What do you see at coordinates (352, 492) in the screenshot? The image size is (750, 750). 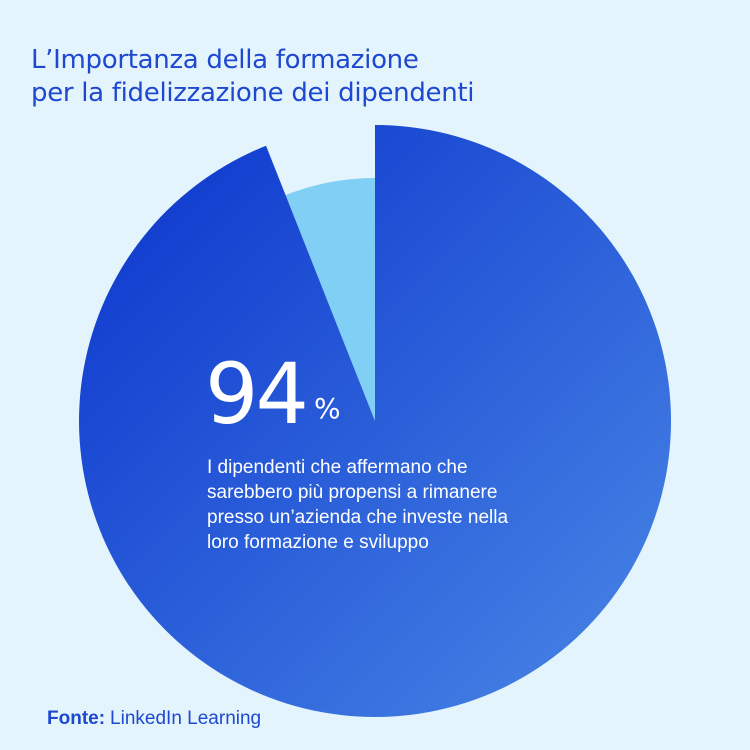 I see `description-line-2: sarebbero più propensi a rimanere` at bounding box center [352, 492].